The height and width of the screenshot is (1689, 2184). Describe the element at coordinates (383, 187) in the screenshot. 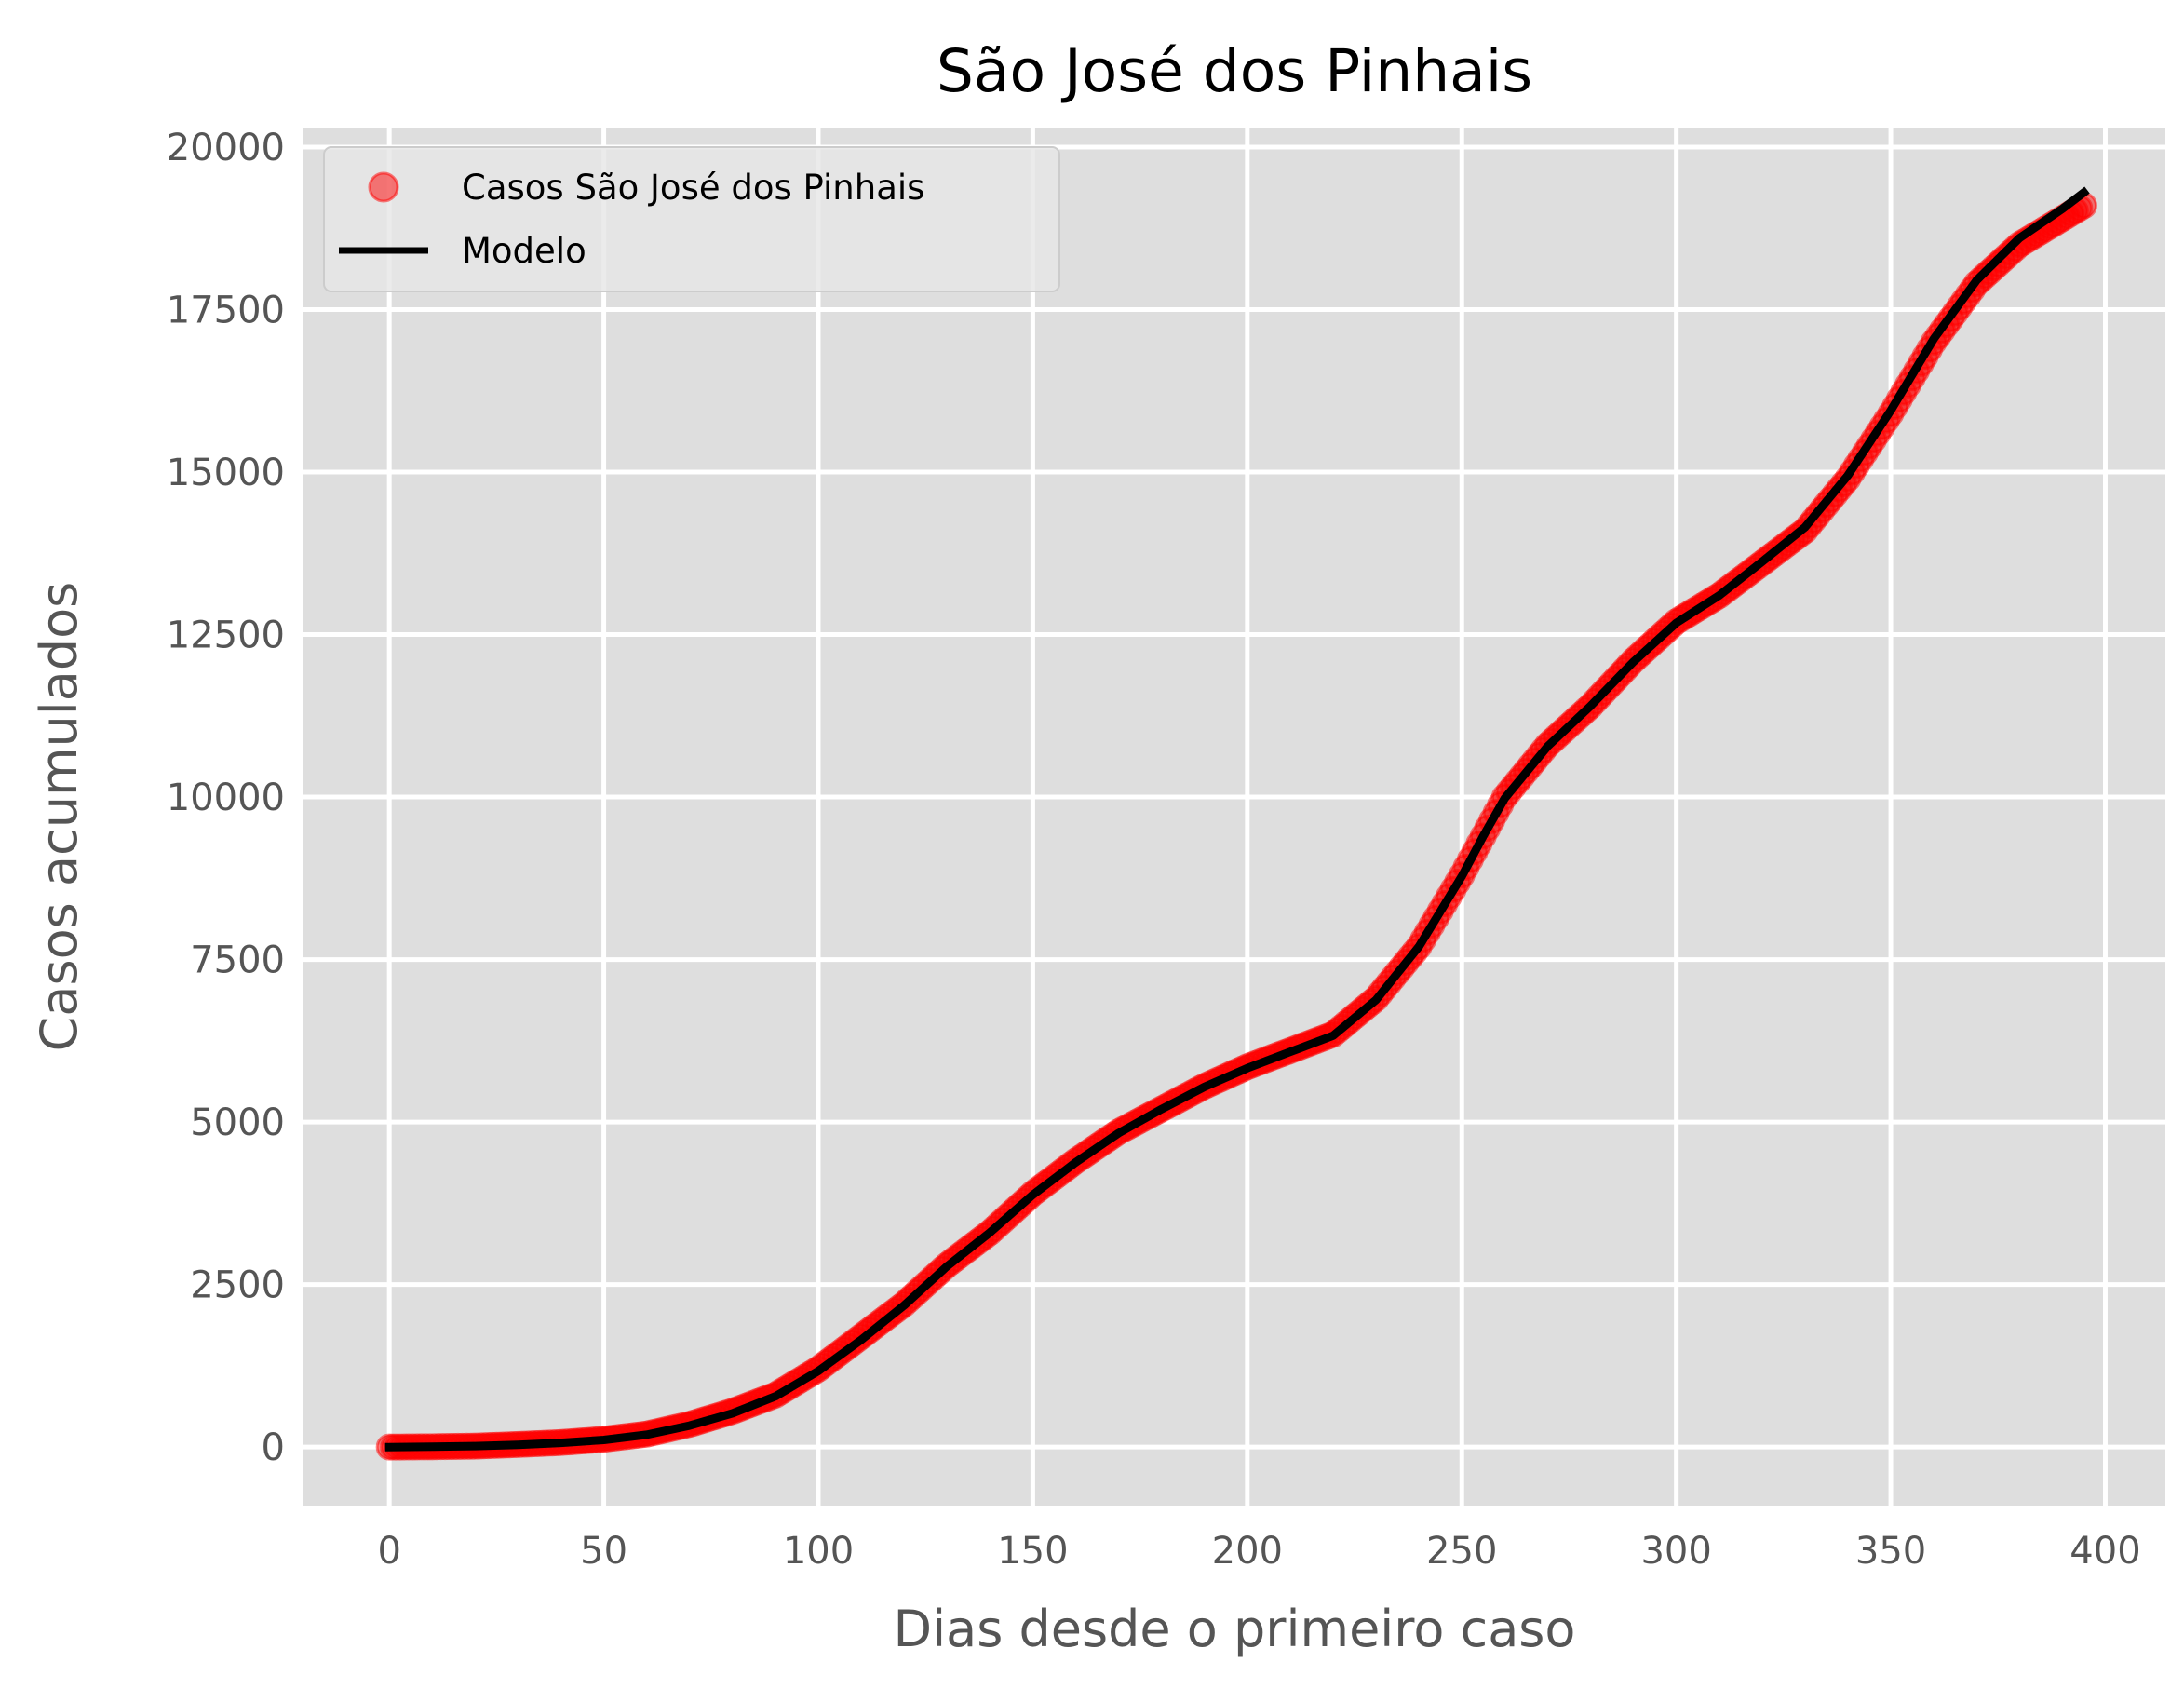

I see `legend-marker-points` at that location.